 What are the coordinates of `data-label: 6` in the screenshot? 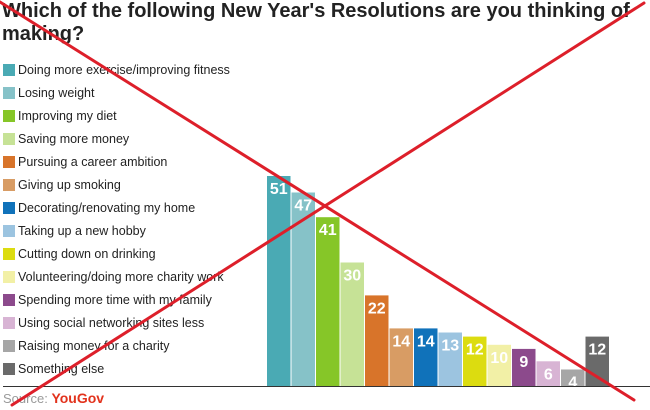 It's located at (548, 374).